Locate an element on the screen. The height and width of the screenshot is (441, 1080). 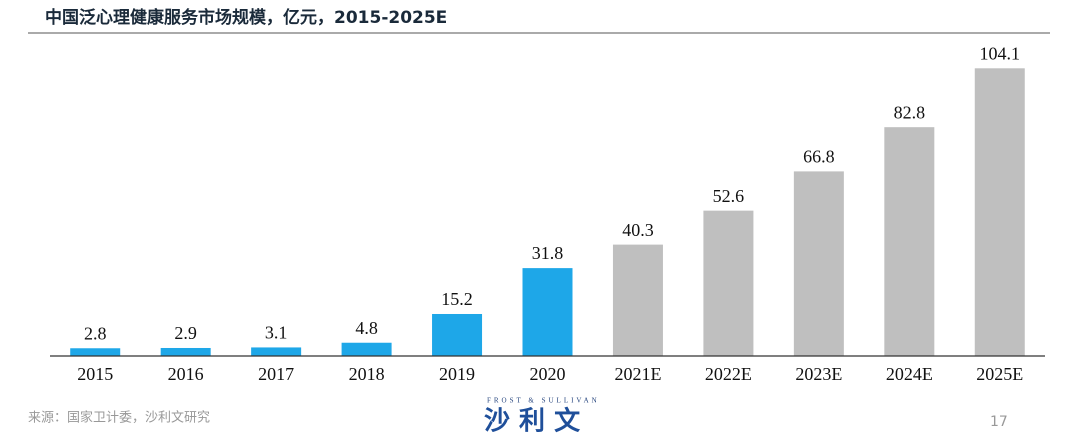
value-label: 15.2 is located at coordinates (457, 299).